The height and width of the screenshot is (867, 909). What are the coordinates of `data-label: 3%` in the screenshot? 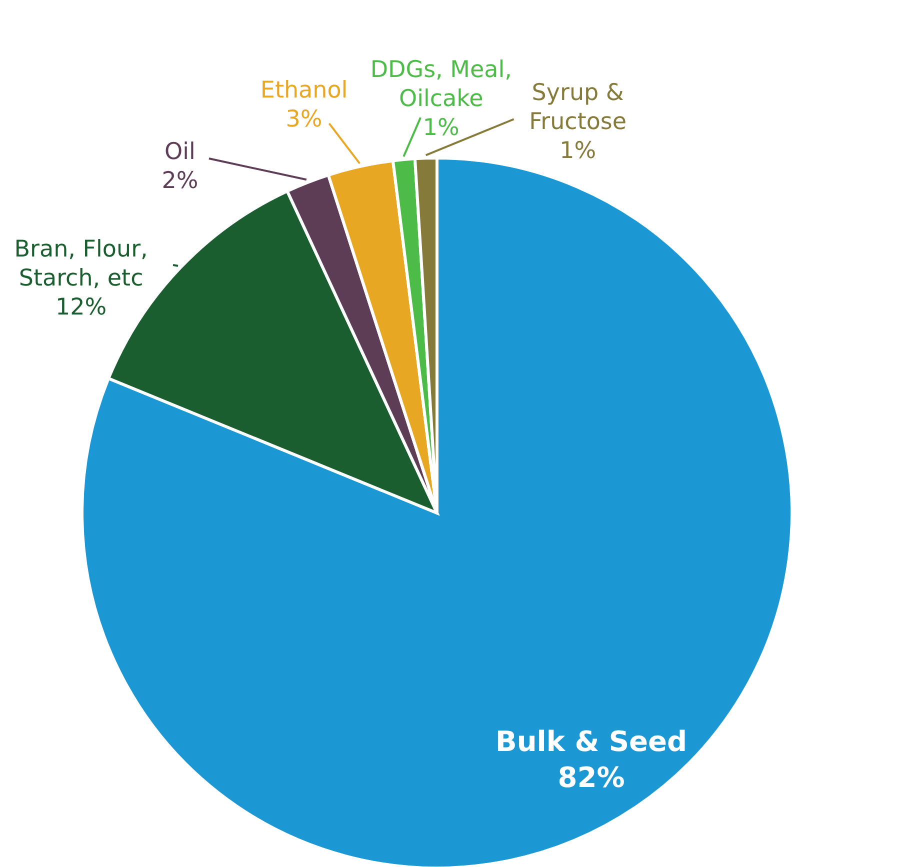 It's located at (304, 119).